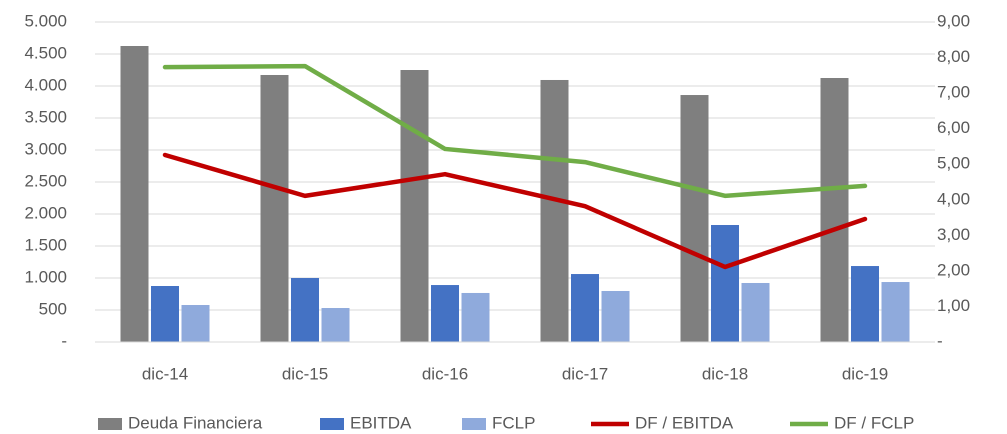  I want to click on x-tick-label: dic-15, so click(305, 373).